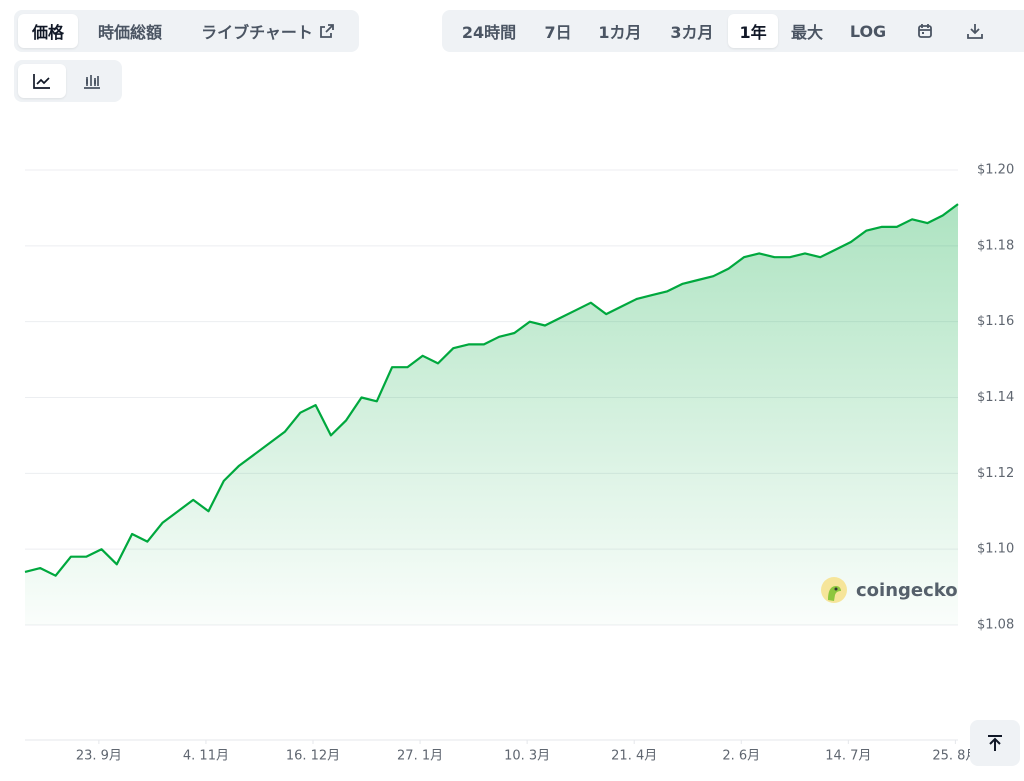 The image size is (1024, 781). What do you see at coordinates (995, 625) in the screenshot?
I see `y-tick-label: $1.08` at bounding box center [995, 625].